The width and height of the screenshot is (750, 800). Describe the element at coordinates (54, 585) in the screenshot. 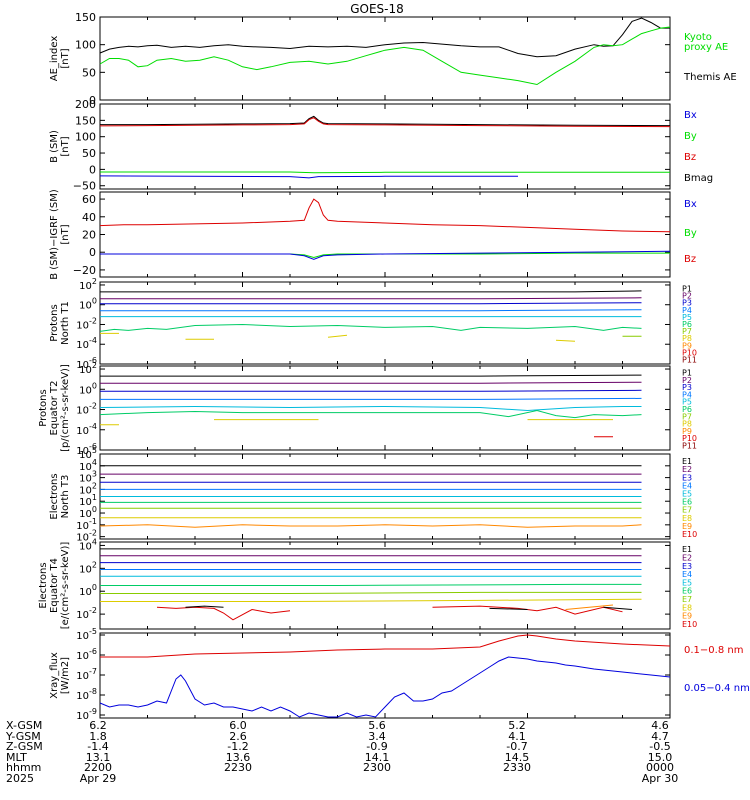

I see `y-axis-label: Equator T4` at that location.